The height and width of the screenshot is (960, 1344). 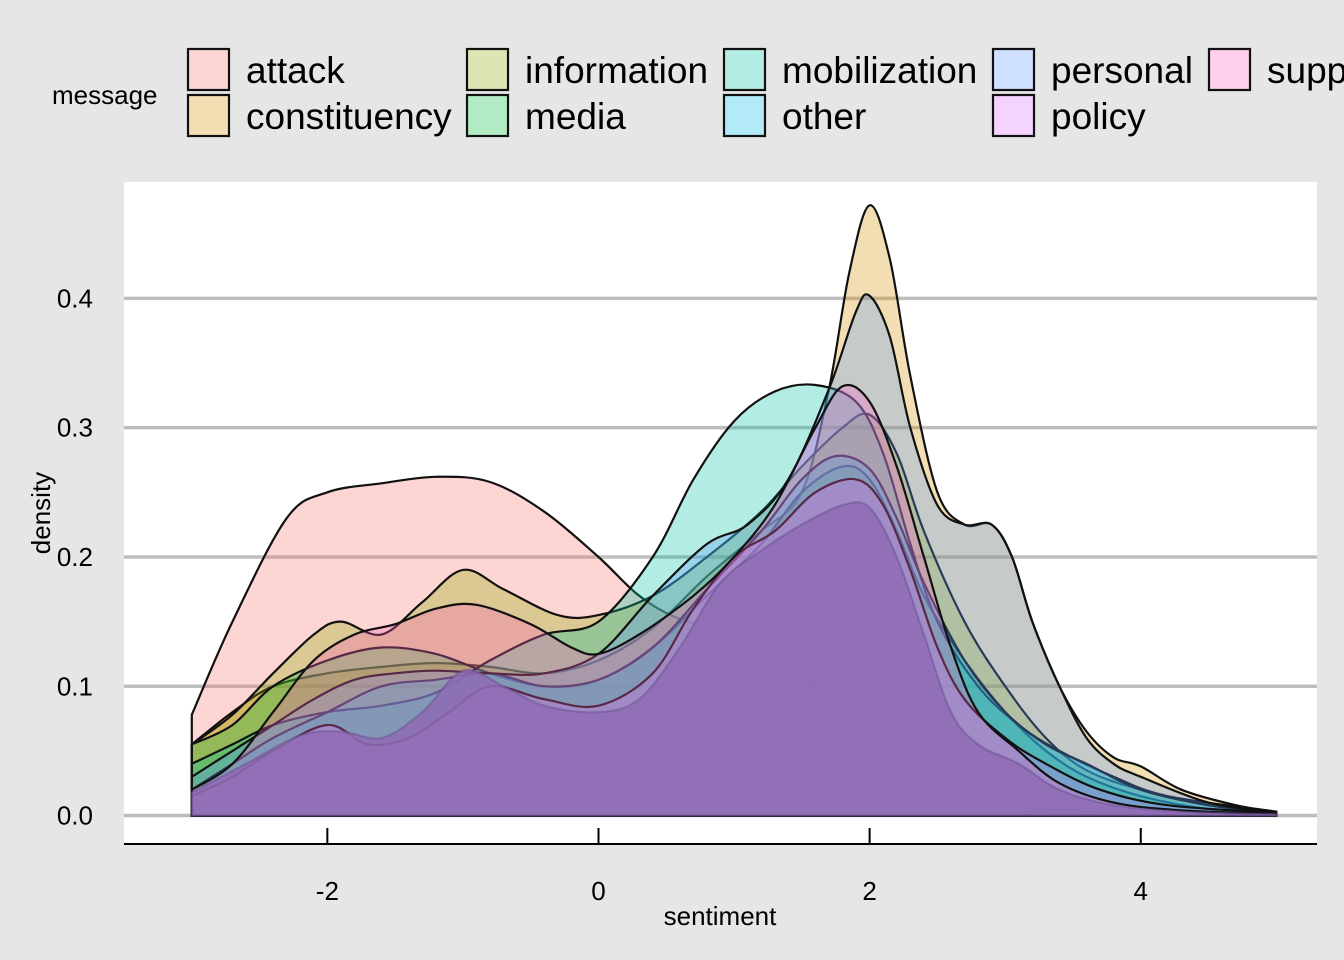 What do you see at coordinates (105, 95) in the screenshot?
I see `legend-title: message` at bounding box center [105, 95].